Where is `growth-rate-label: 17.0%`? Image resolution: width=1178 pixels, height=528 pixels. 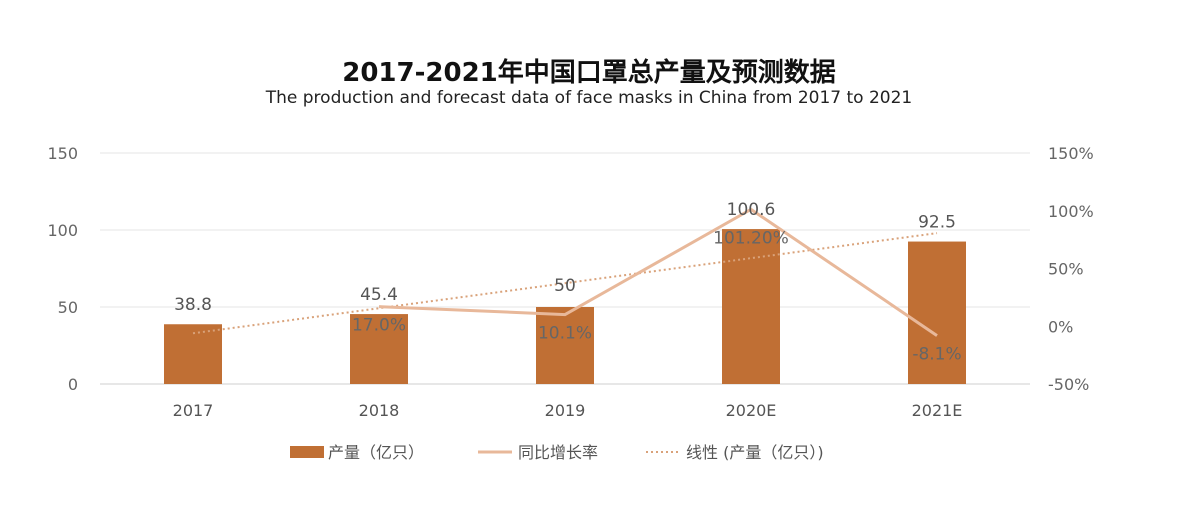 growth-rate-label: 17.0% is located at coordinates (379, 326).